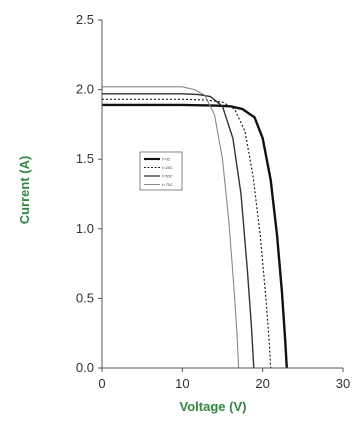  I want to click on y-tick-label: 1.0, so click(85, 228).